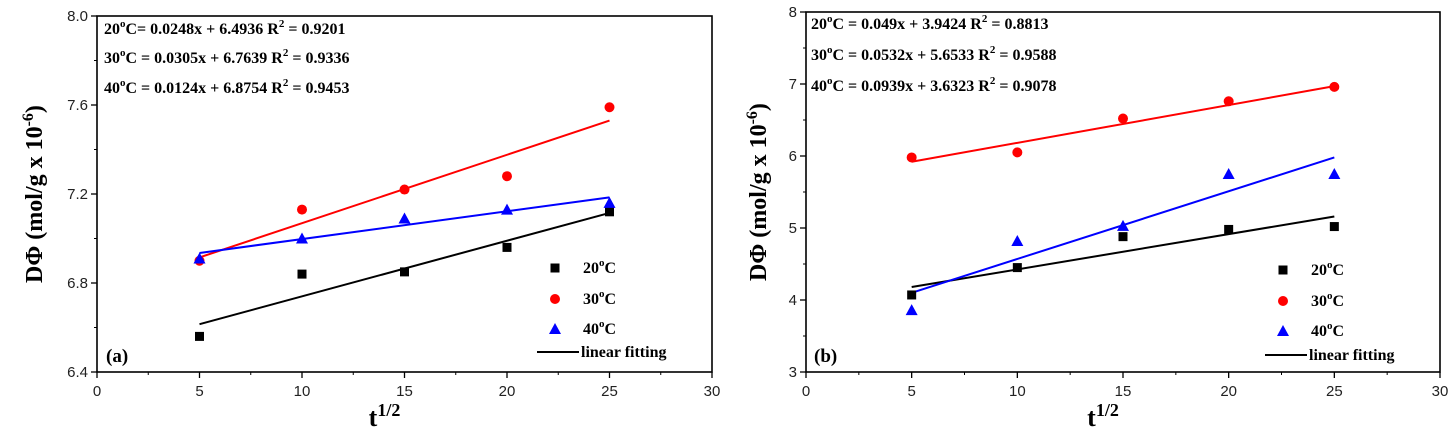 The image size is (1455, 434). What do you see at coordinates (117, 356) in the screenshot?
I see `panel-label: (a)` at bounding box center [117, 356].